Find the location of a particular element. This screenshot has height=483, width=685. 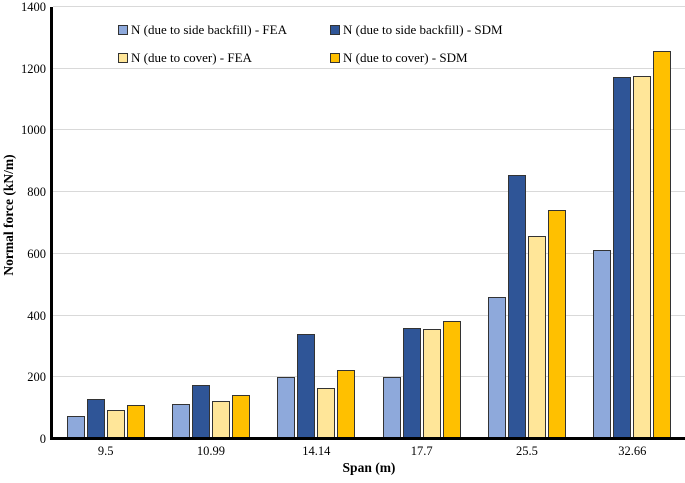

y-tick-label: 600 is located at coordinates (36, 253).